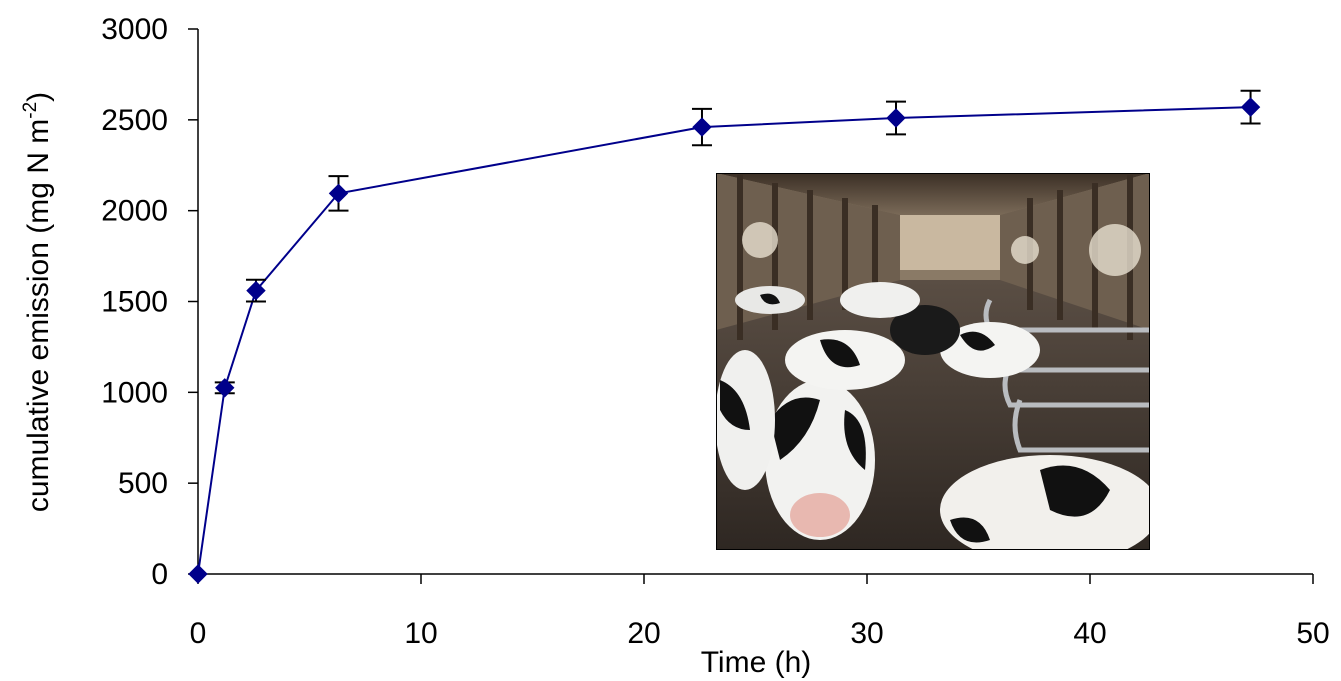 This screenshot has width=1341, height=681. I want to click on y-axis-title-superscript: -2, so click(30, 110).